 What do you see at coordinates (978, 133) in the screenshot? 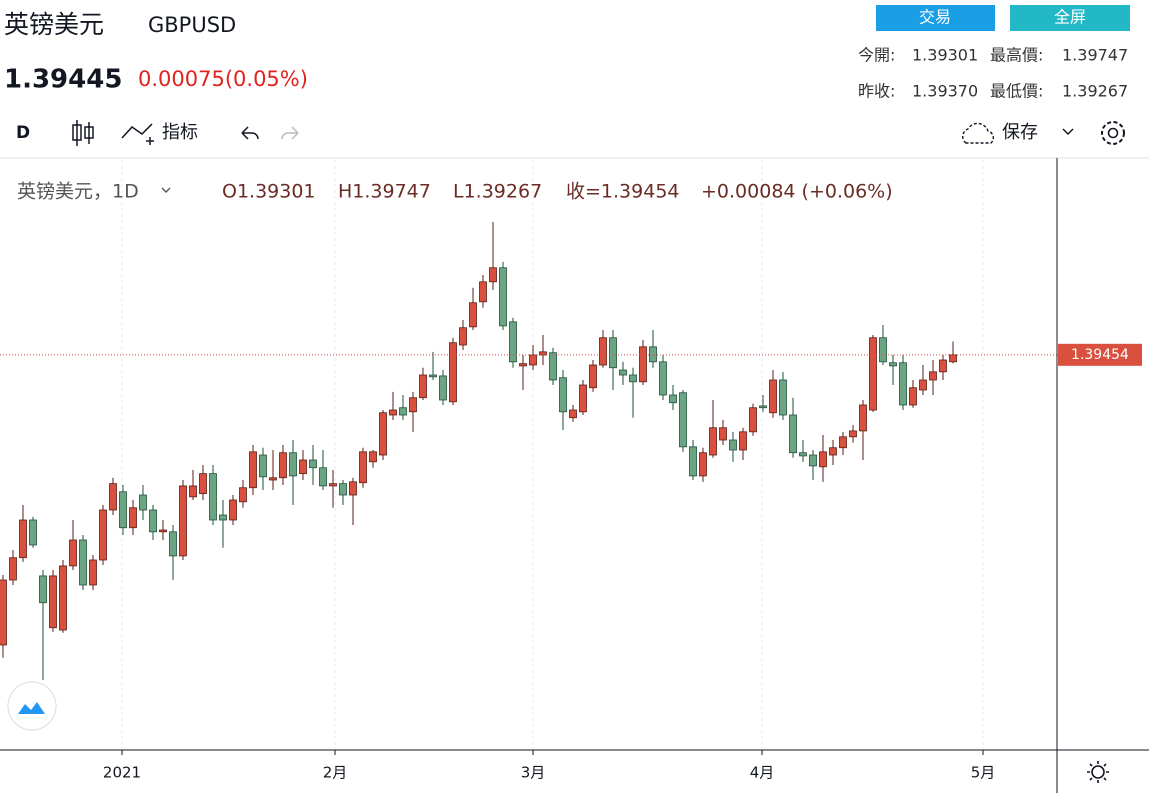
I see `cloud-icon` at bounding box center [978, 133].